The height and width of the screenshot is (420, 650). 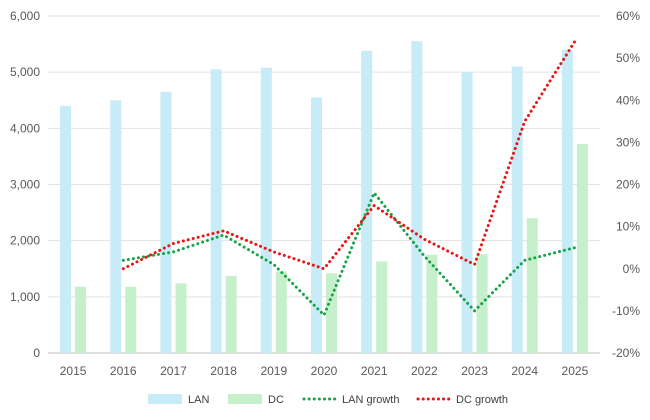 I want to click on y-left-tick-label: 2,000, so click(x=25, y=241).